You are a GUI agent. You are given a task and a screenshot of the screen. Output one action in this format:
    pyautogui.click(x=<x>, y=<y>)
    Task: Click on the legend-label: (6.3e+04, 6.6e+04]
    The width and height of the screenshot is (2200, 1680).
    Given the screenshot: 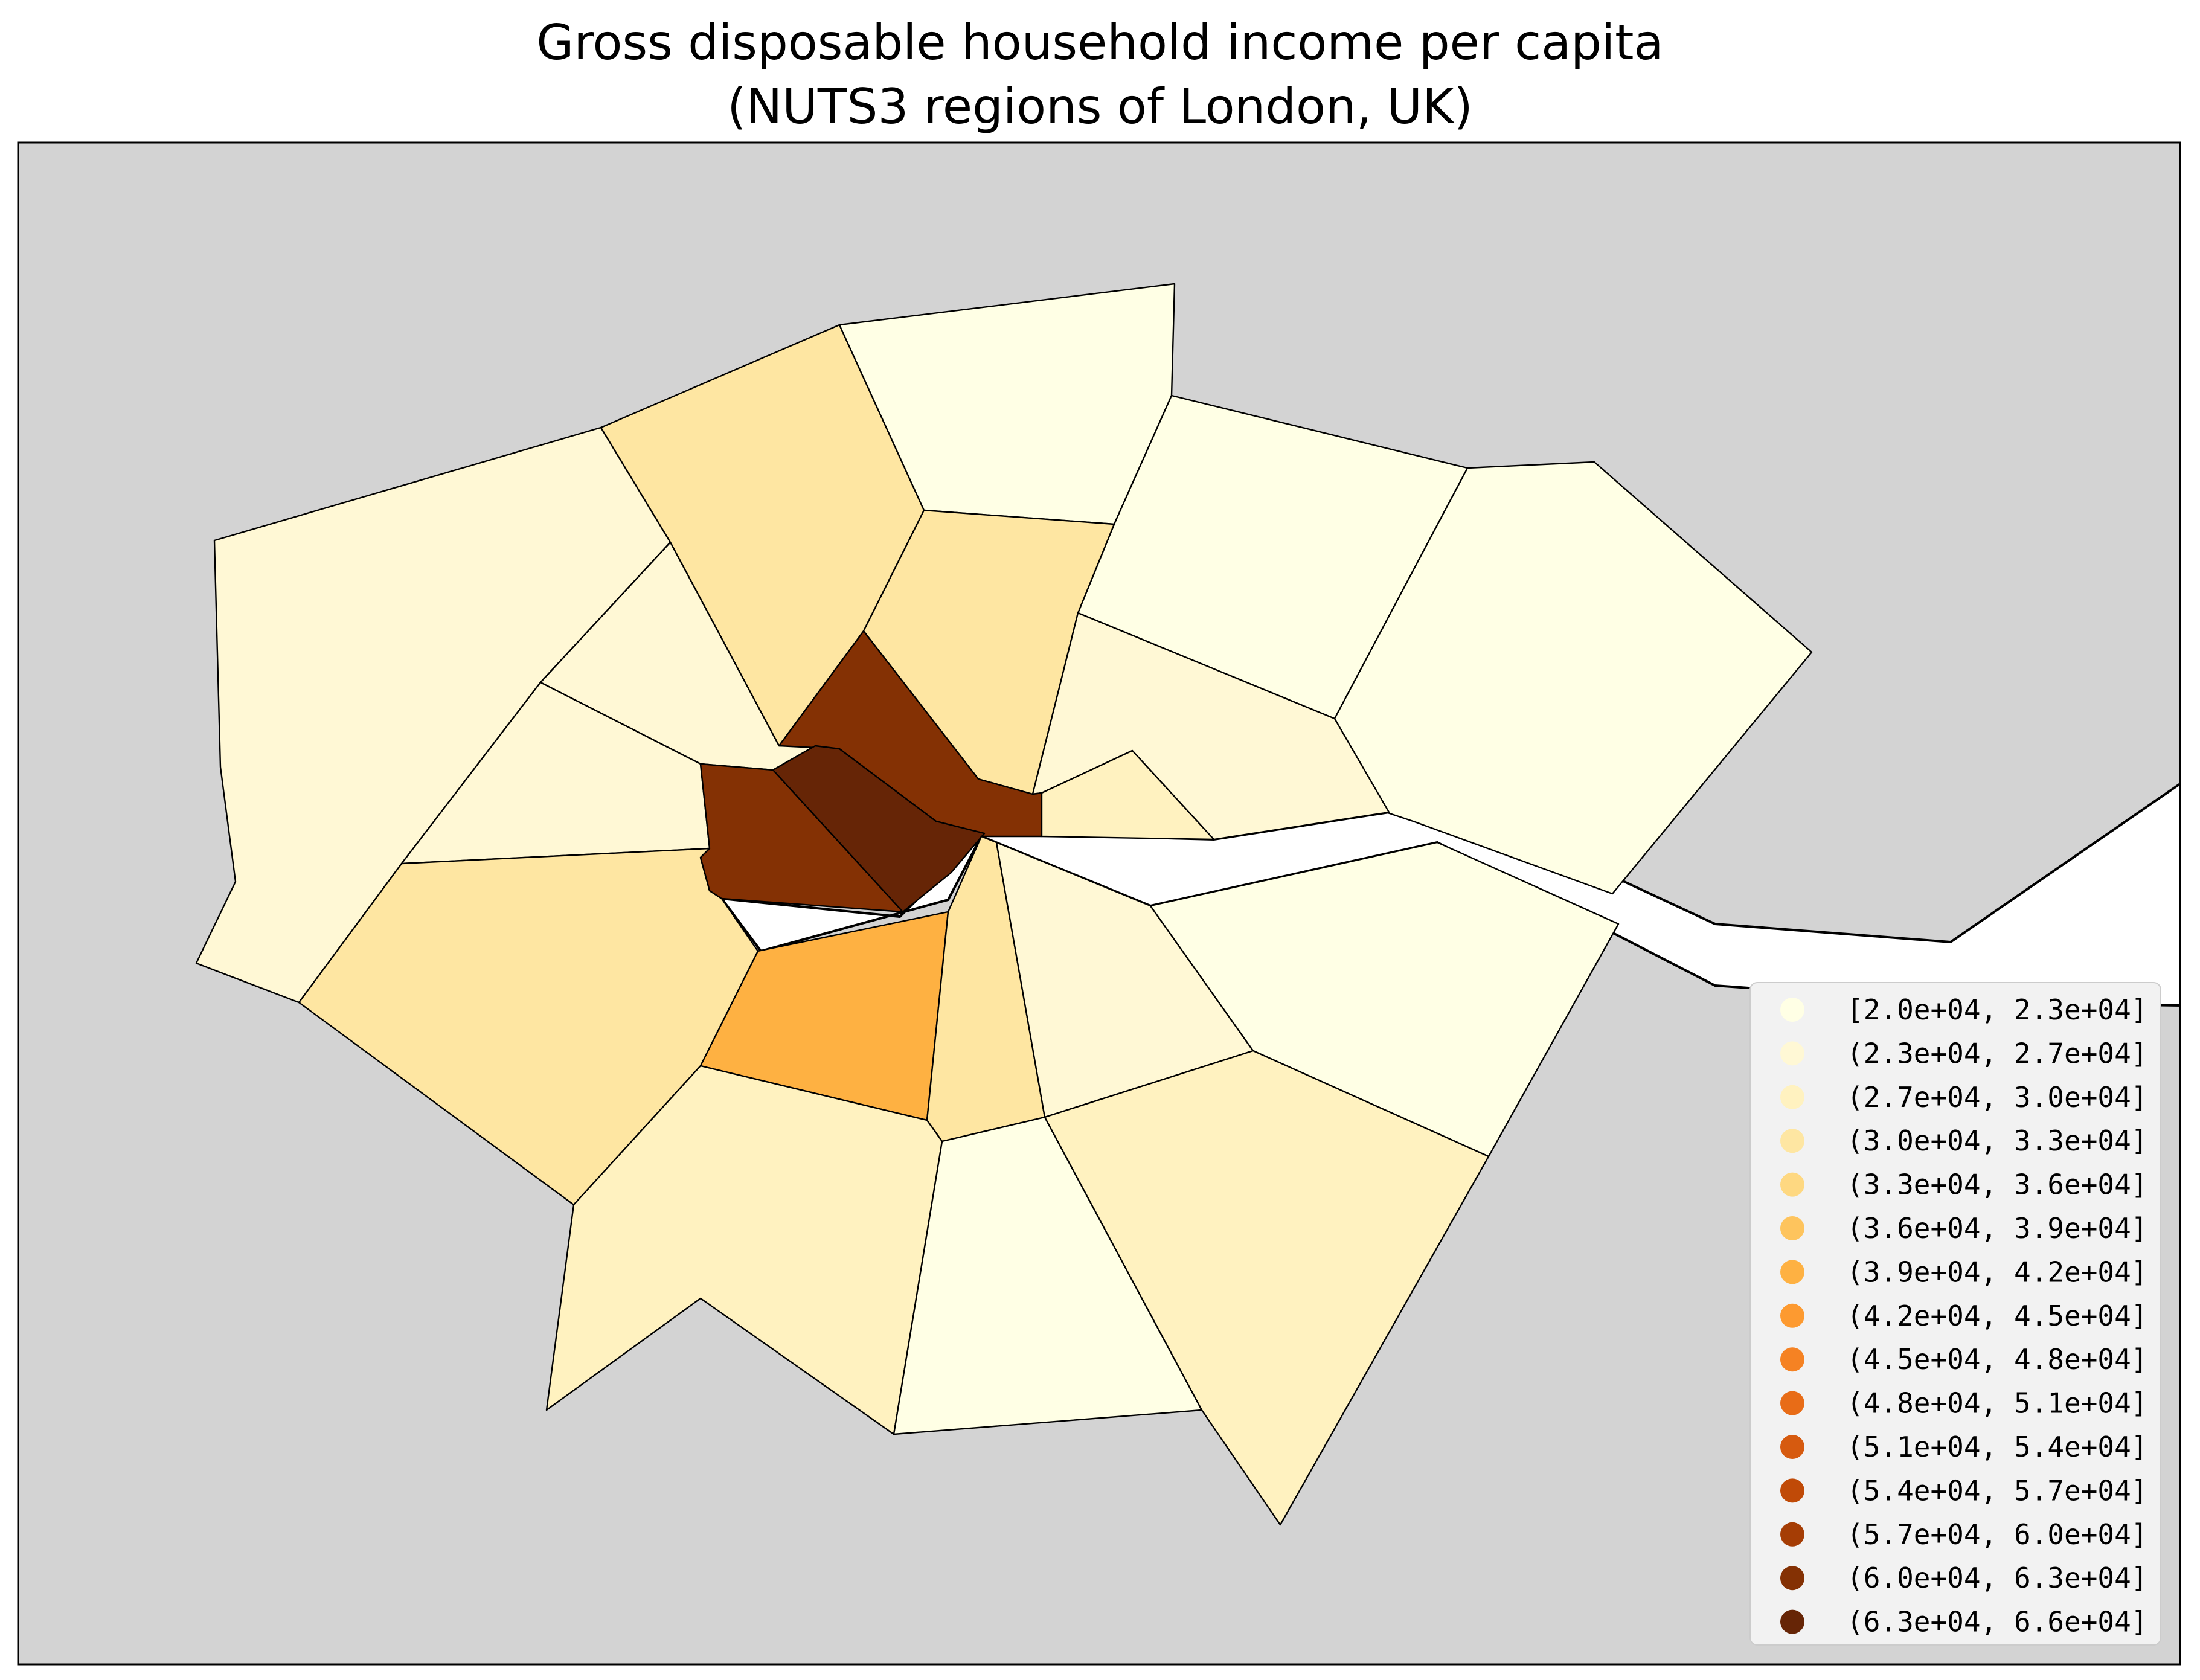 What is the action you would take?
    pyautogui.click(x=1997, y=1622)
    